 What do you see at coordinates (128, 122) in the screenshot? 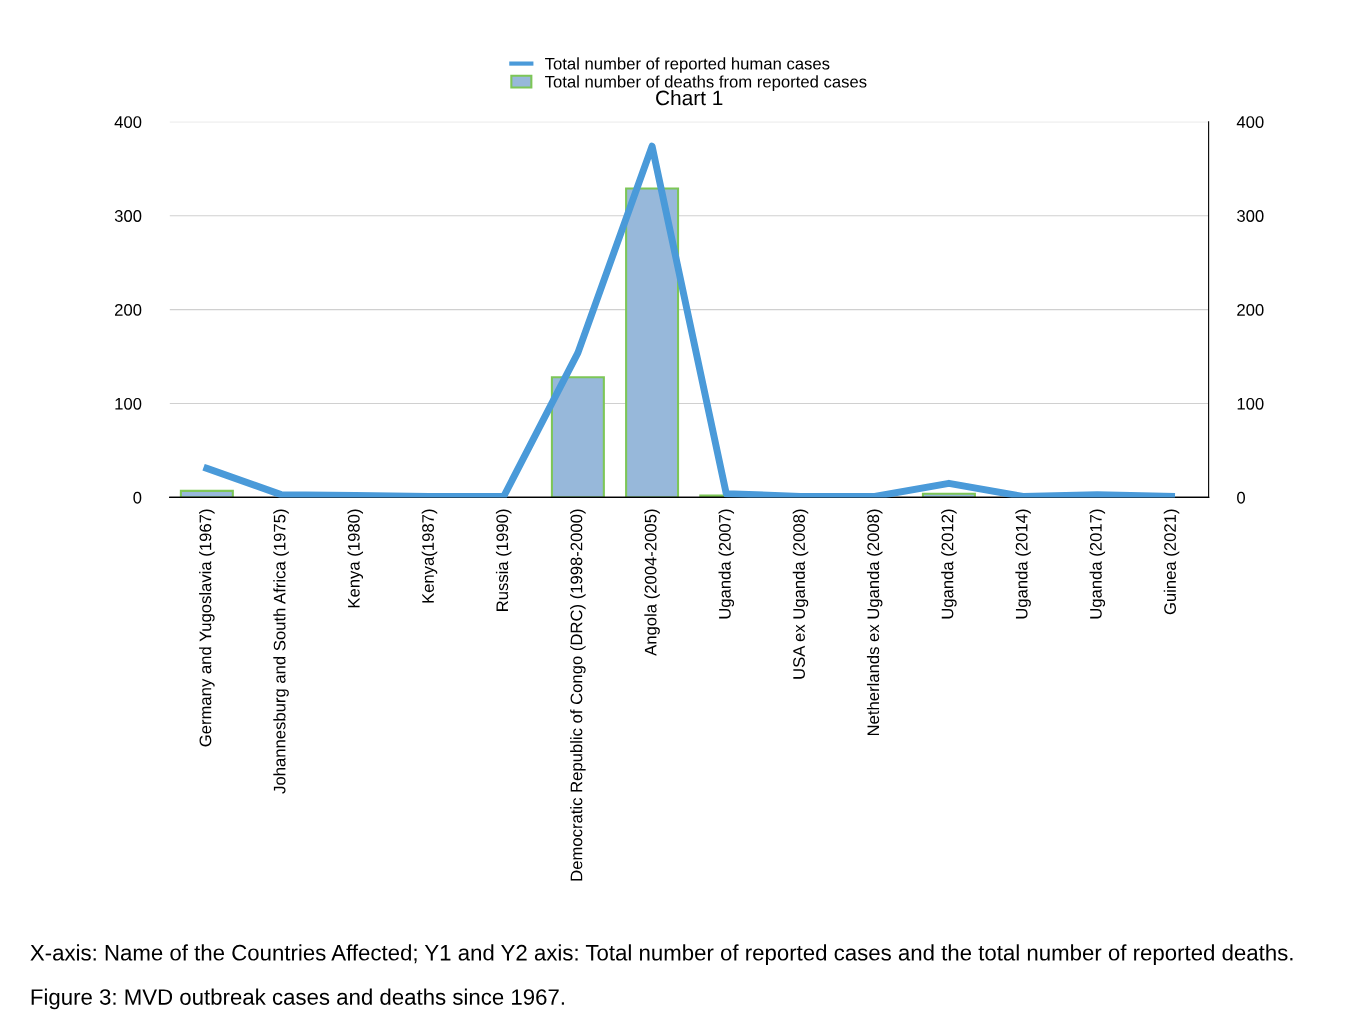
I see `y-tick-label: 400` at bounding box center [128, 122].